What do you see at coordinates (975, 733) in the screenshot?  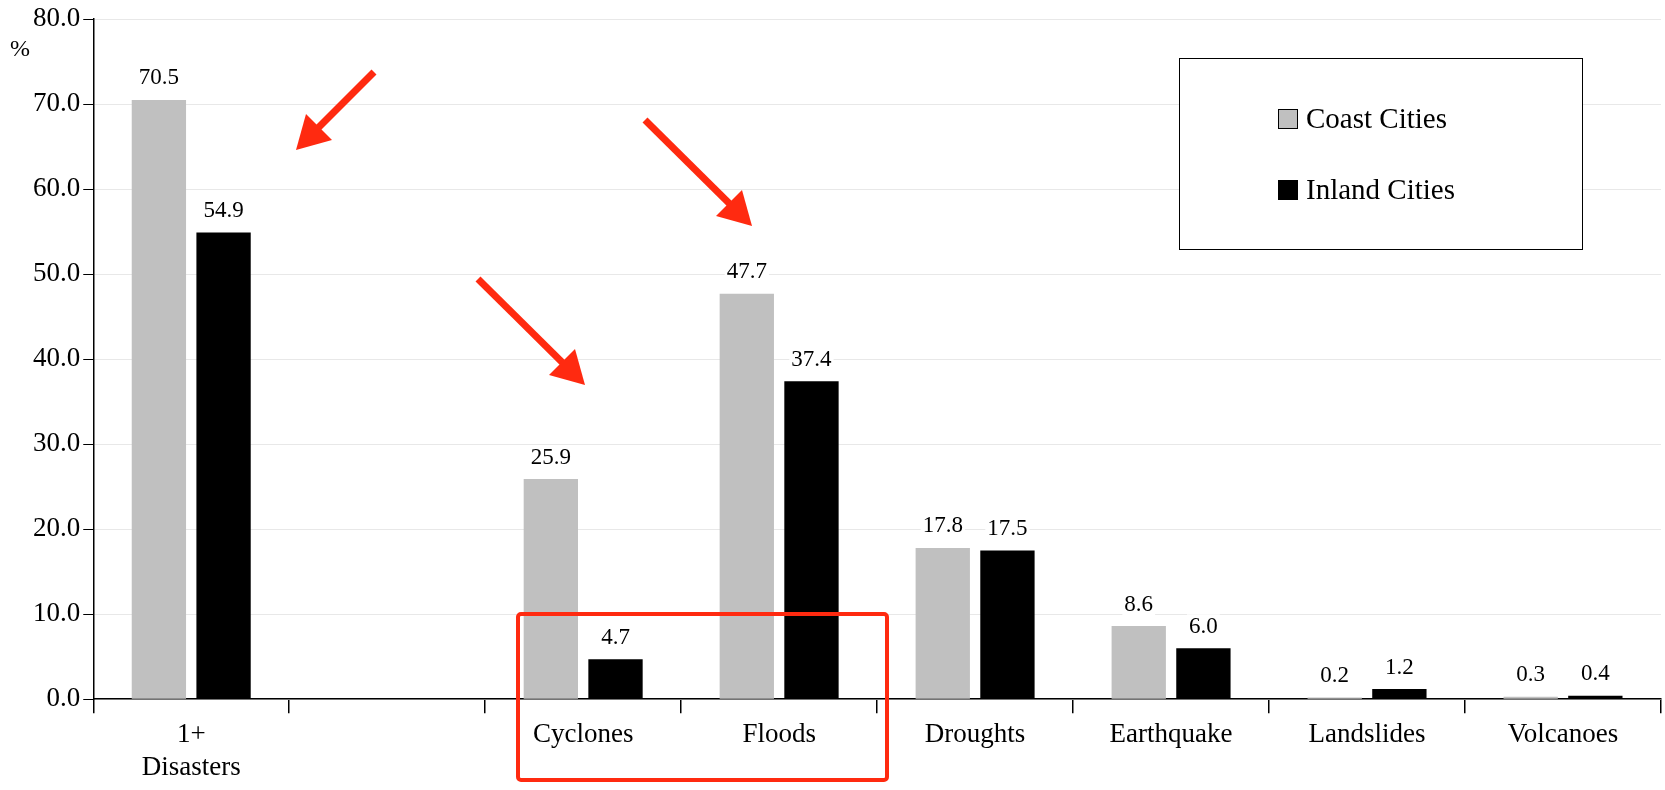 I see `x-tick-label: Droughts` at bounding box center [975, 733].